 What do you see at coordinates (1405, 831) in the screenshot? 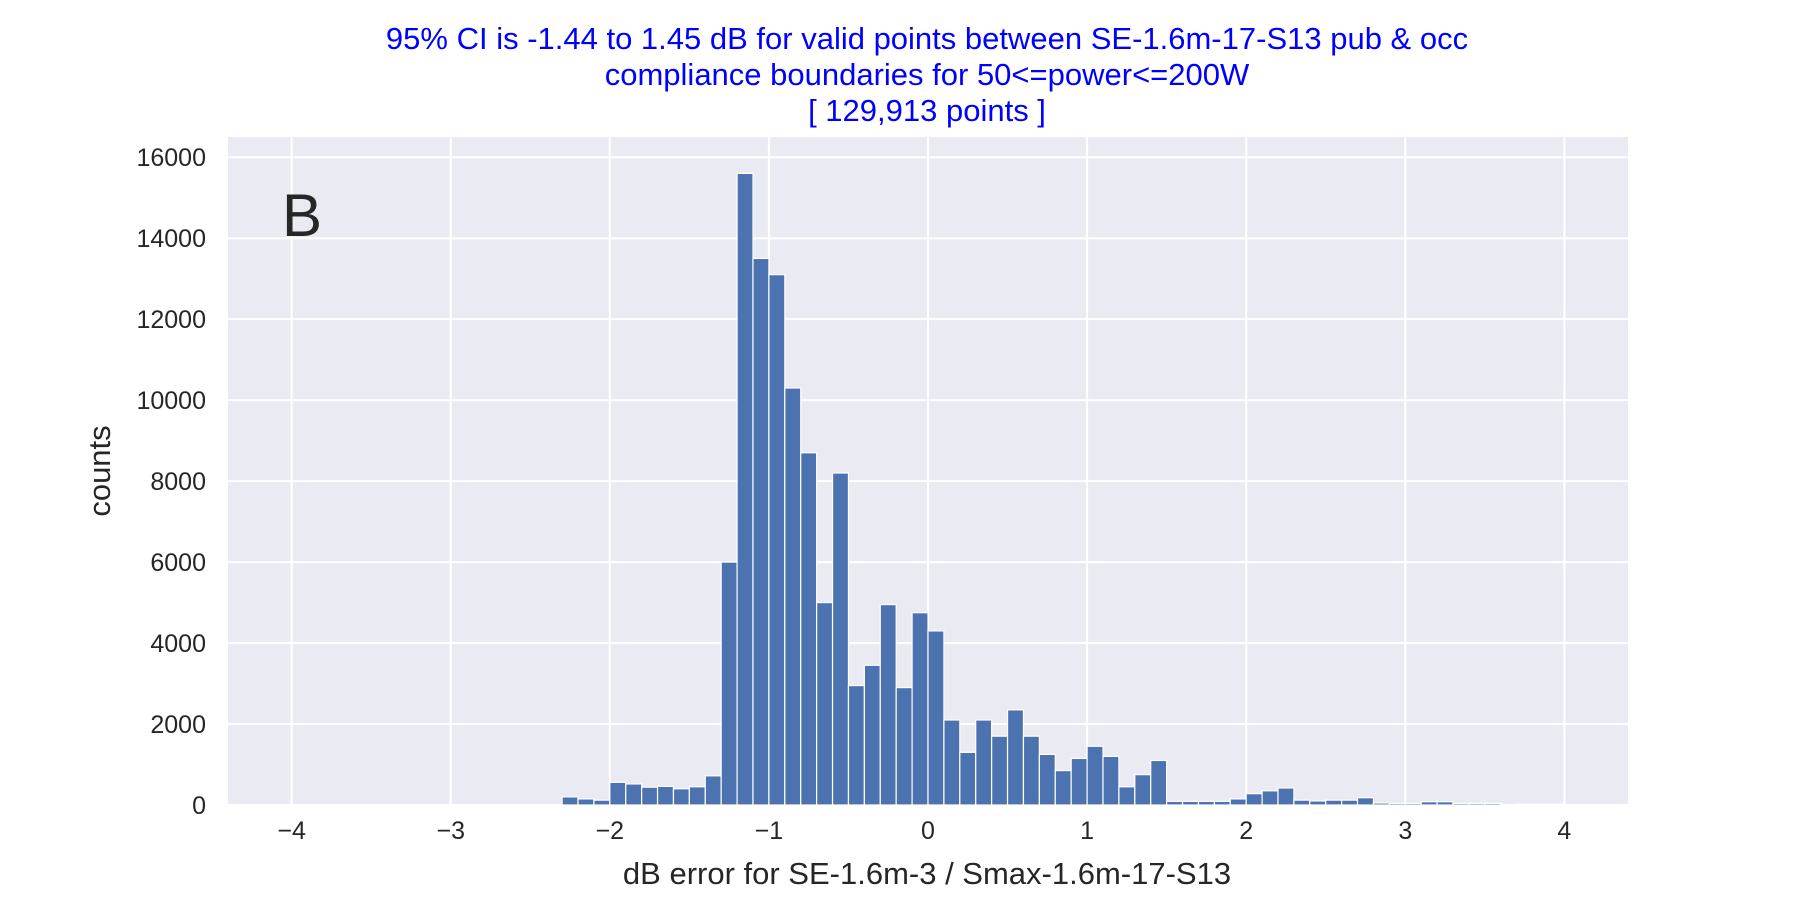
I see `x-tick-label: 3` at bounding box center [1405, 831].